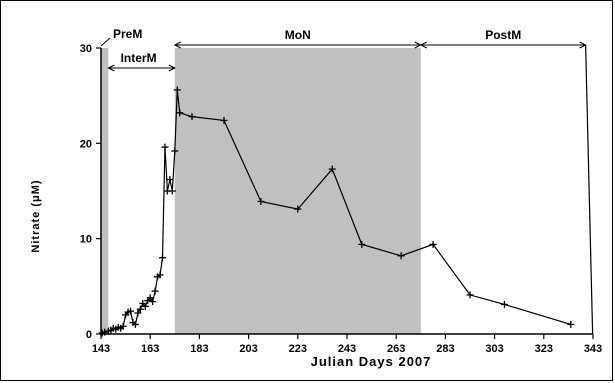  I want to click on y-tick-label: 0, so click(89, 335).